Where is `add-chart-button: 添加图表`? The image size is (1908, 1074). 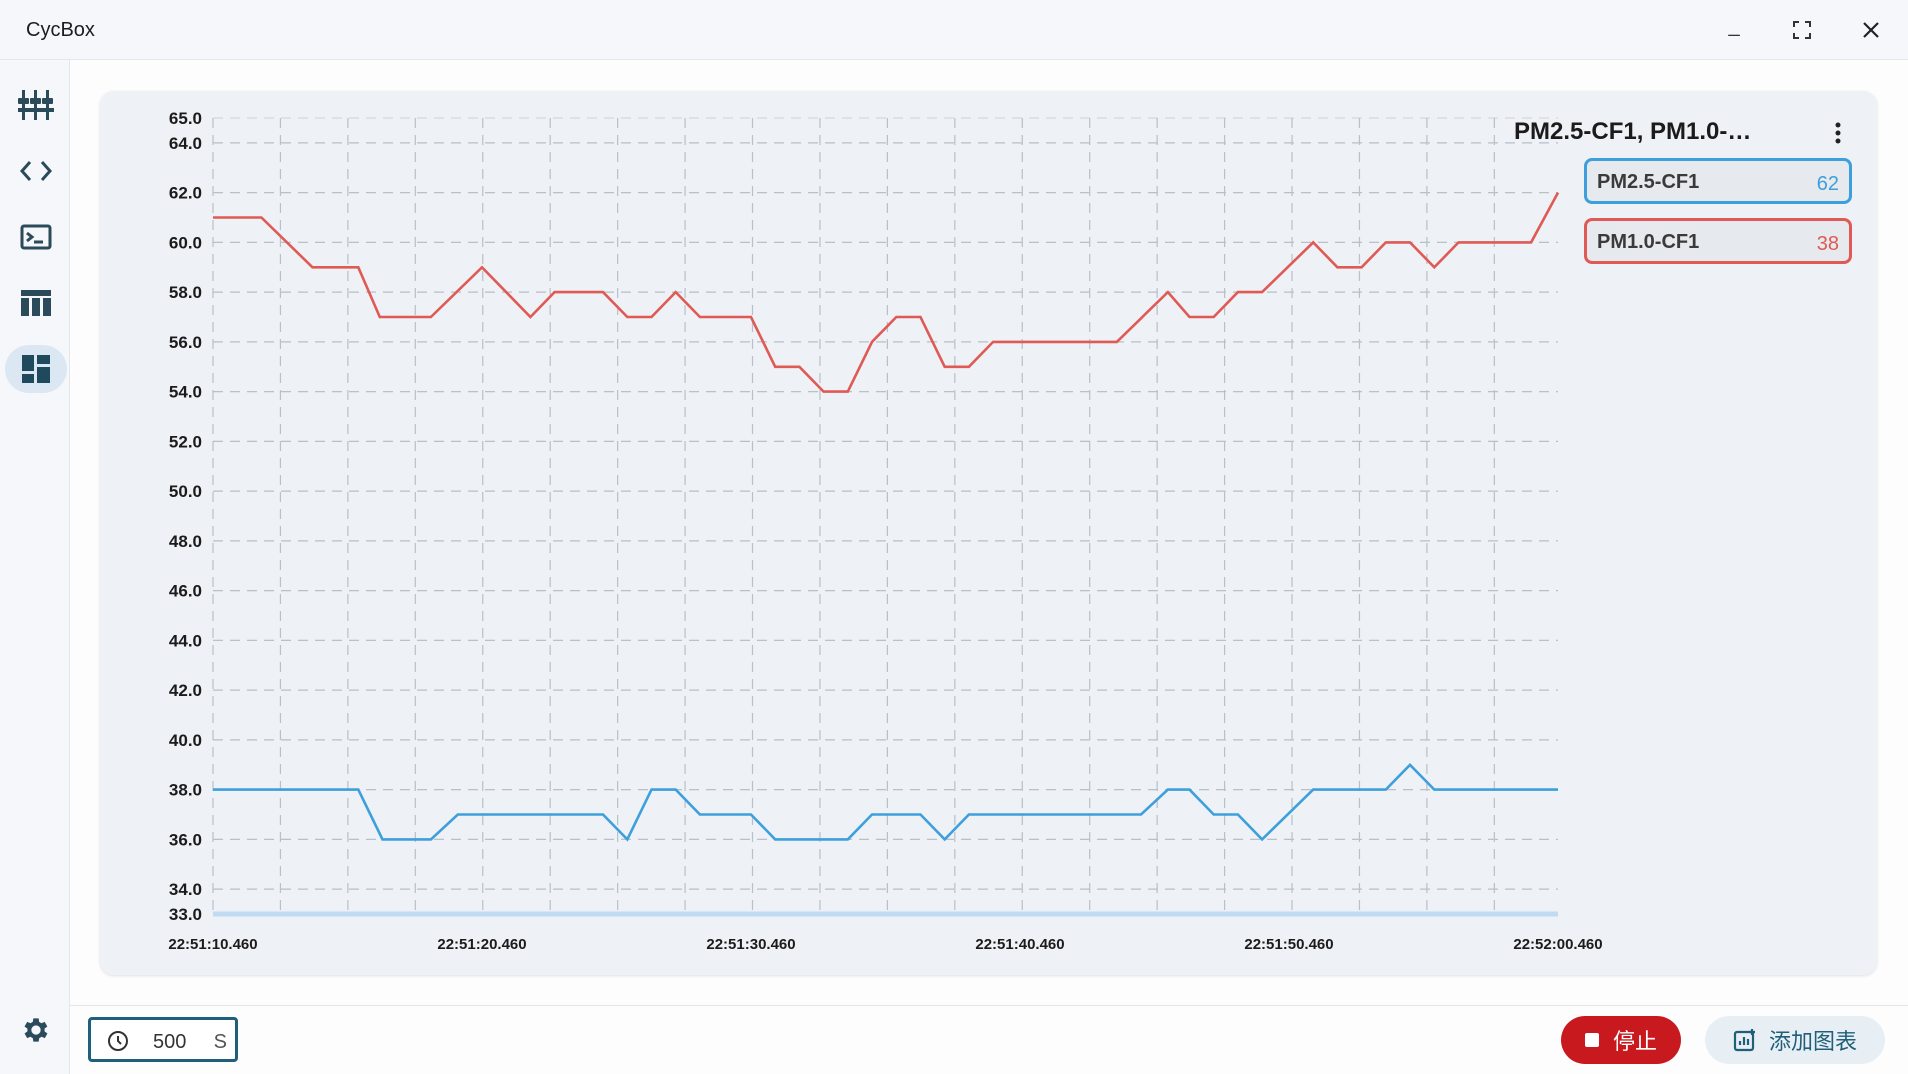
add-chart-button: 添加图表 is located at coordinates (1795, 1040).